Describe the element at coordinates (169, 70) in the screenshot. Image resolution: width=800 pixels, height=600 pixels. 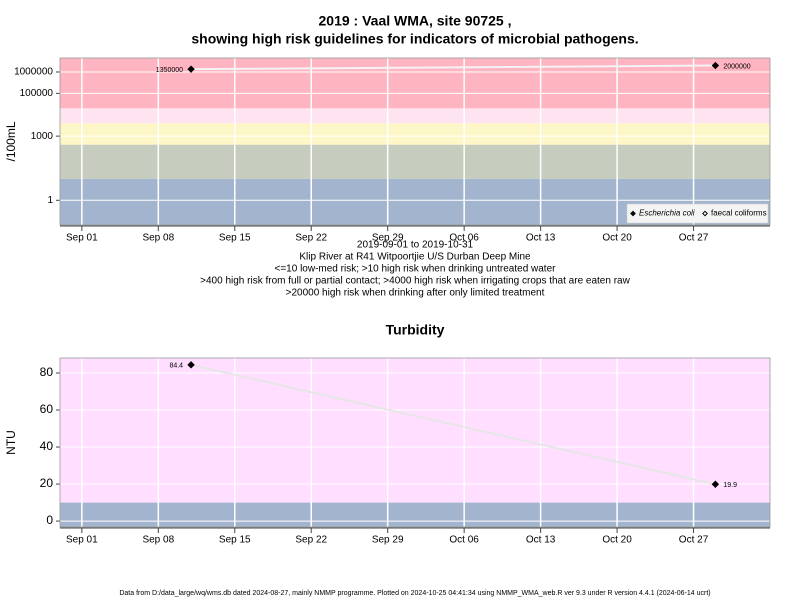
I see `value-label: 1350000` at that location.